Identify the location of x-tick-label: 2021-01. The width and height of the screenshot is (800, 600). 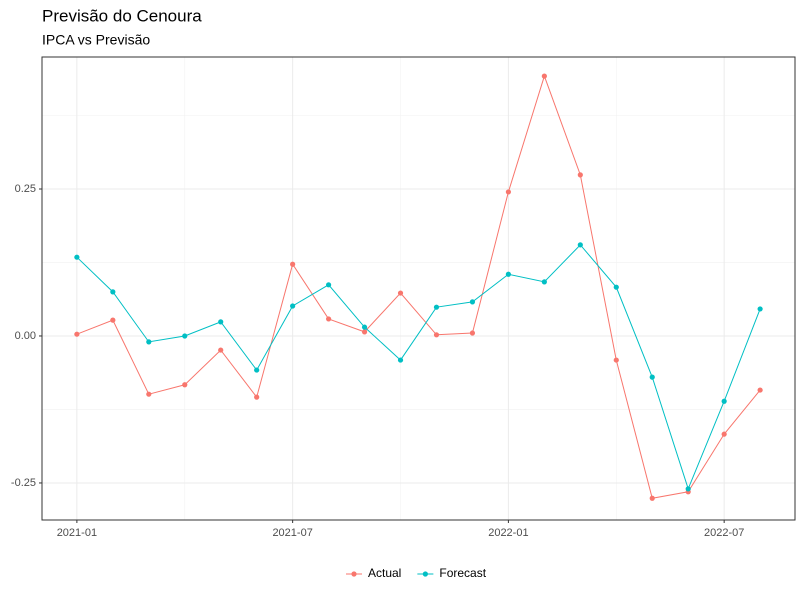
(77, 533).